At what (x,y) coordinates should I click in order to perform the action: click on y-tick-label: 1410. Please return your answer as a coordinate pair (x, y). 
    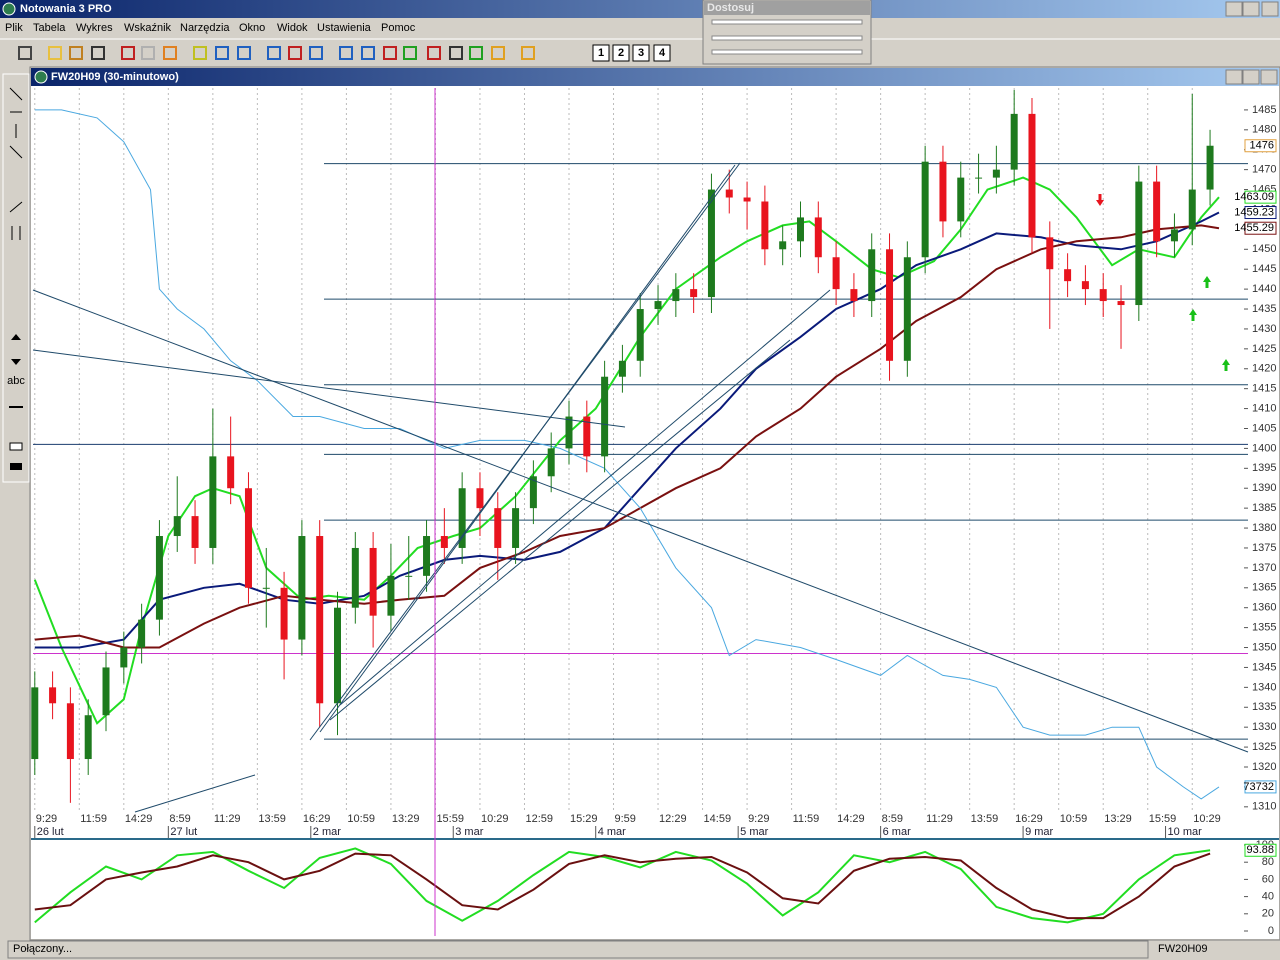
    Looking at the image, I should click on (1264, 408).